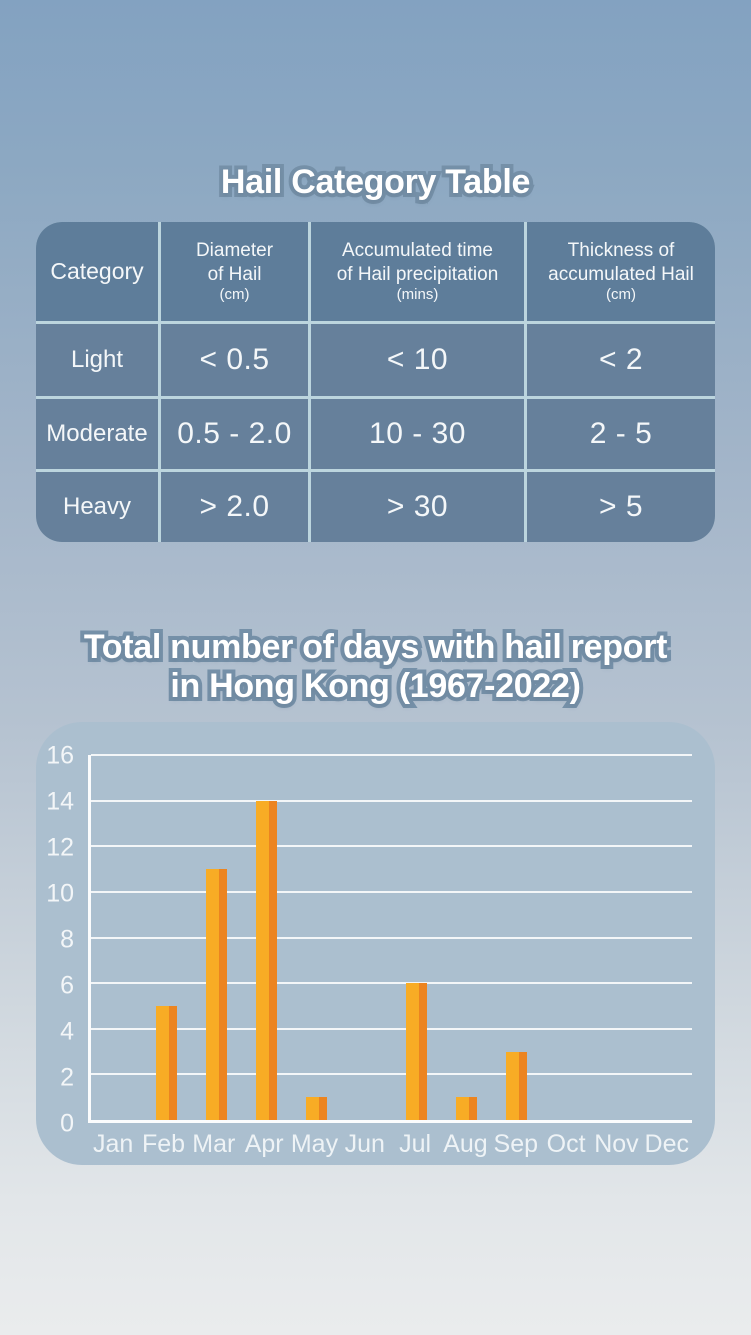 Image resolution: width=751 pixels, height=1335 pixels. Describe the element at coordinates (266, 960) in the screenshot. I see `bar-apr` at that location.